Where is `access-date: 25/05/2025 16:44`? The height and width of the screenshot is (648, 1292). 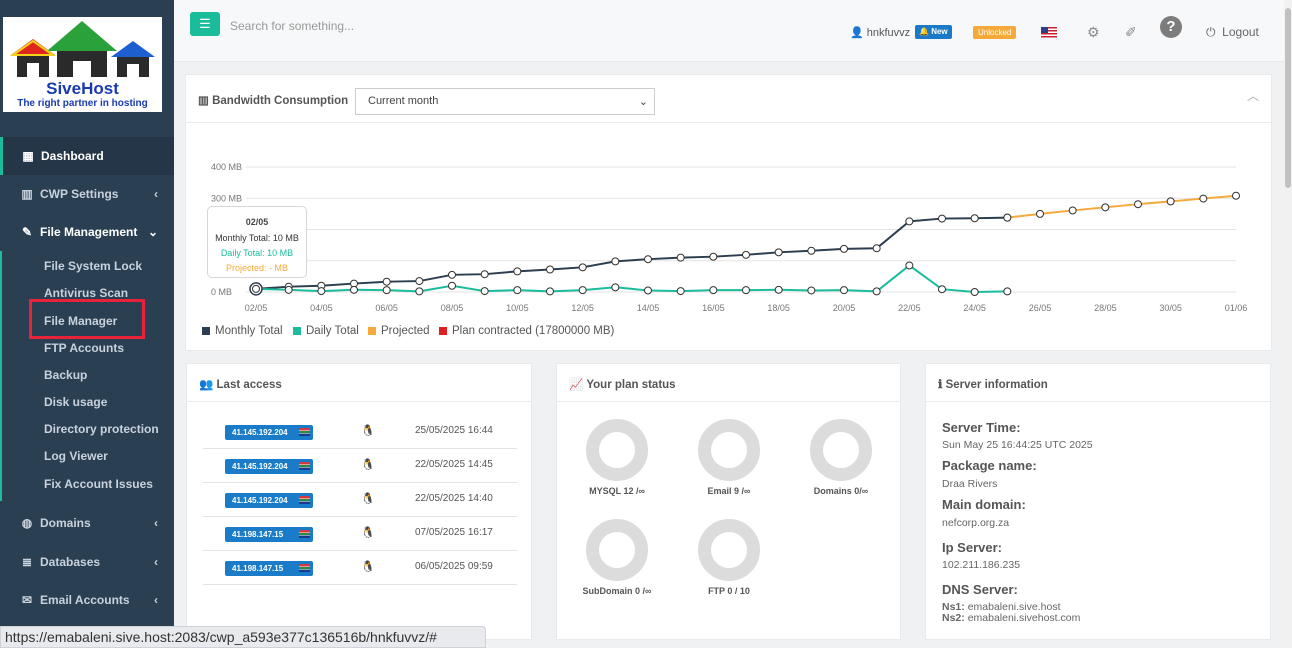 access-date: 25/05/2025 16:44 is located at coordinates (454, 430).